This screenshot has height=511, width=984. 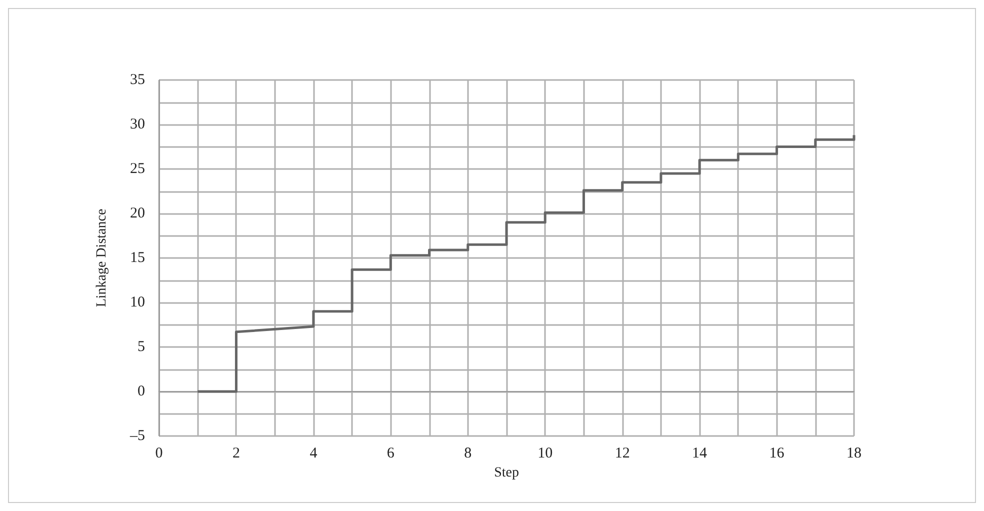 I want to click on y-tick-label: 15, so click(x=137, y=258).